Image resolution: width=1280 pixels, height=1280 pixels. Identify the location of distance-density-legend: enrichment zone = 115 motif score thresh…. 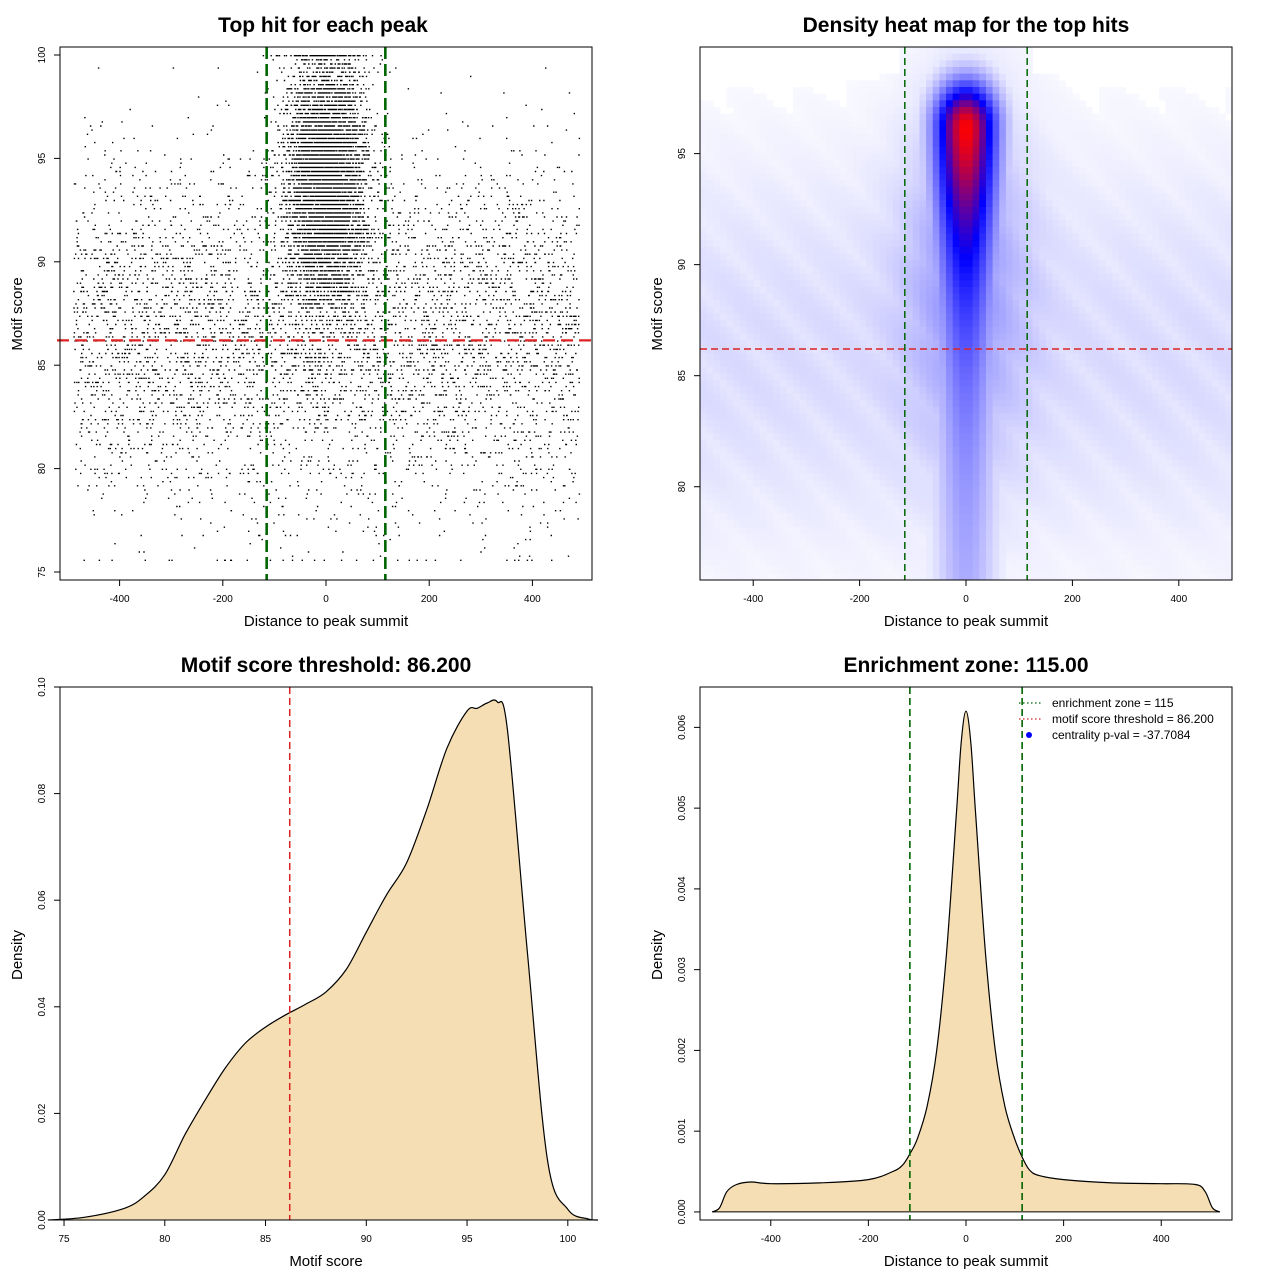
(1116, 719).